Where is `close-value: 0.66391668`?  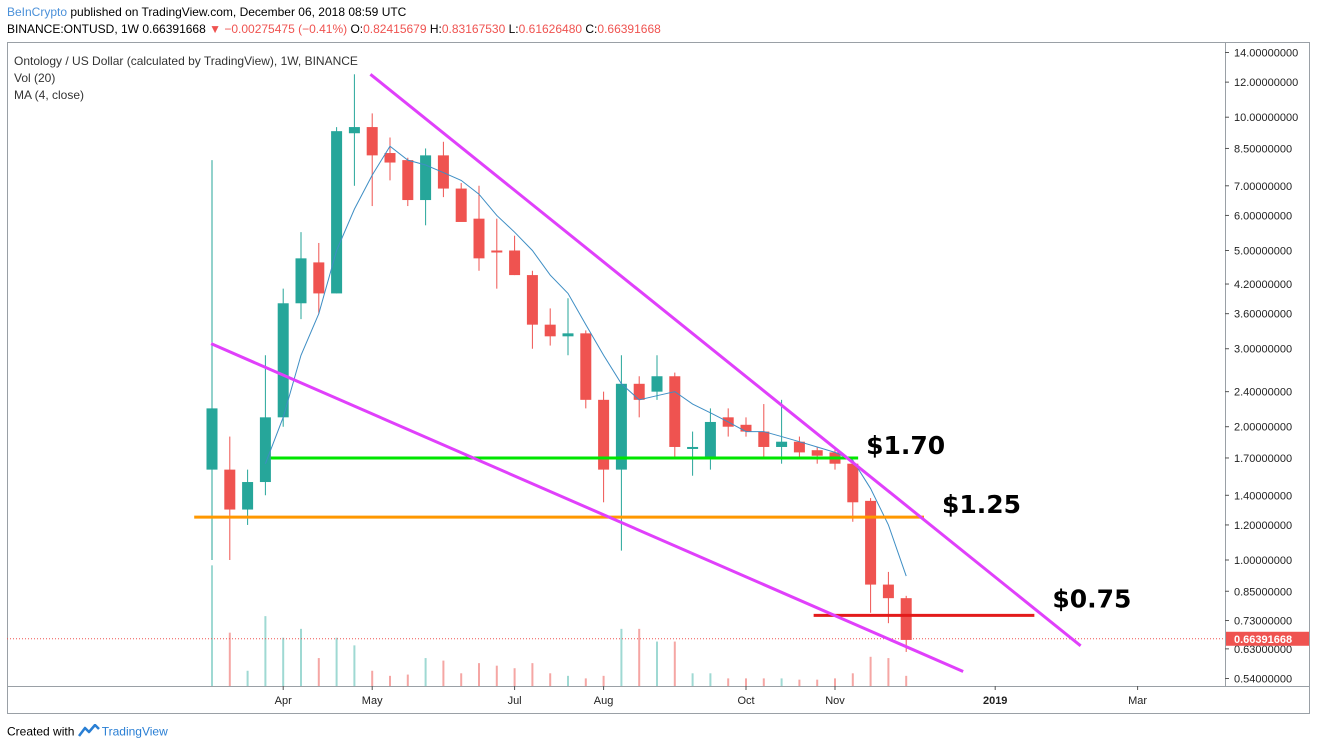
close-value: 0.66391668 is located at coordinates (629, 29).